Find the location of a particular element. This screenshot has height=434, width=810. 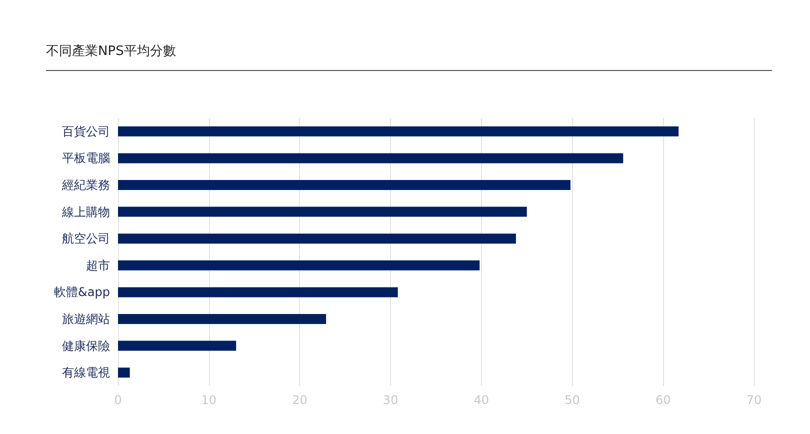

y-tick-label: 有線電視 is located at coordinates (86, 373).